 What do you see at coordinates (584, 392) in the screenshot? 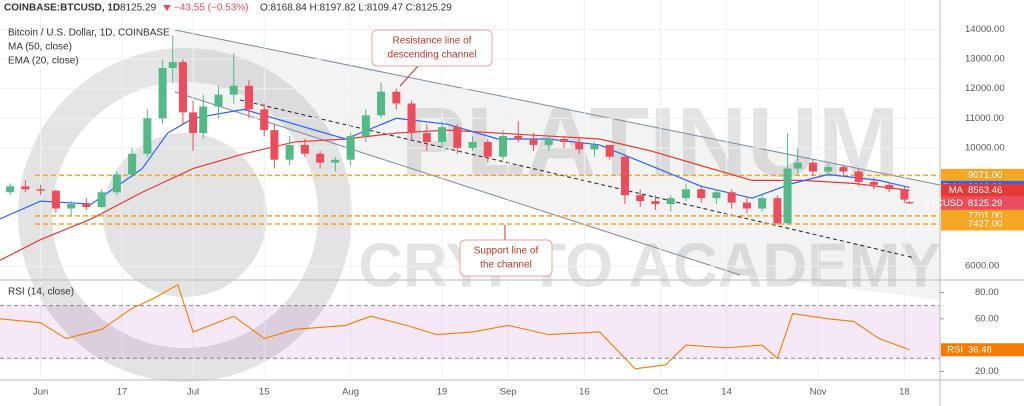
I see `x-tick-label: 16` at bounding box center [584, 392].